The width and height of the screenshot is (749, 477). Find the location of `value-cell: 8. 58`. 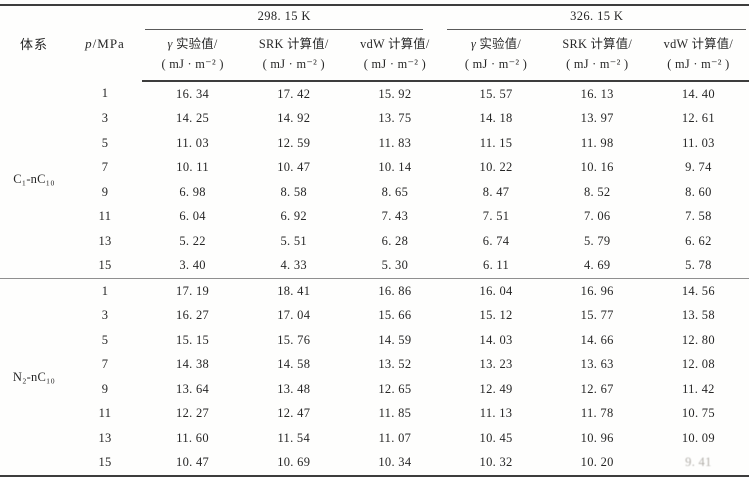

value-cell: 8. 58 is located at coordinates (293, 191).